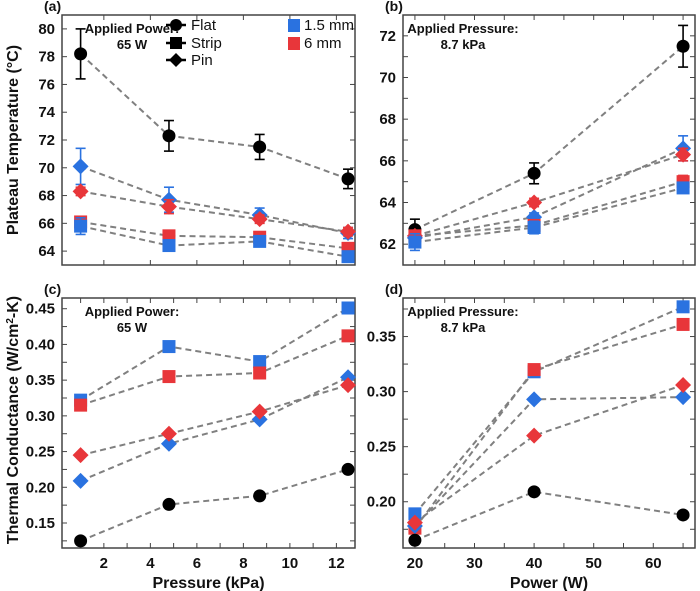  Describe the element at coordinates (464, 327) in the screenshot. I see `annotation-line: 8.7 kPa` at that location.